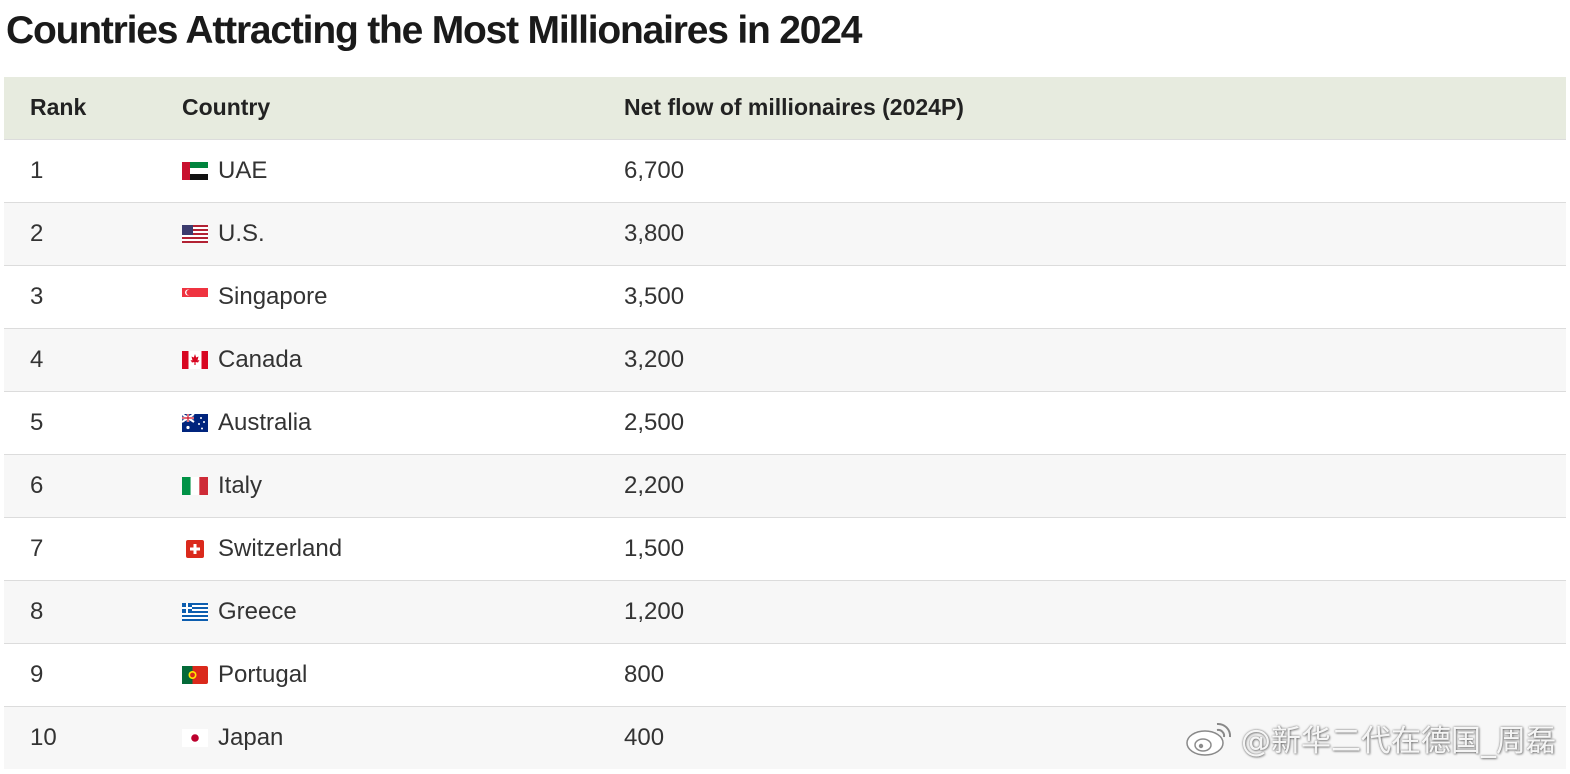 The width and height of the screenshot is (1570, 774). I want to click on table-row: 9 Portugal 800, so click(785, 674).